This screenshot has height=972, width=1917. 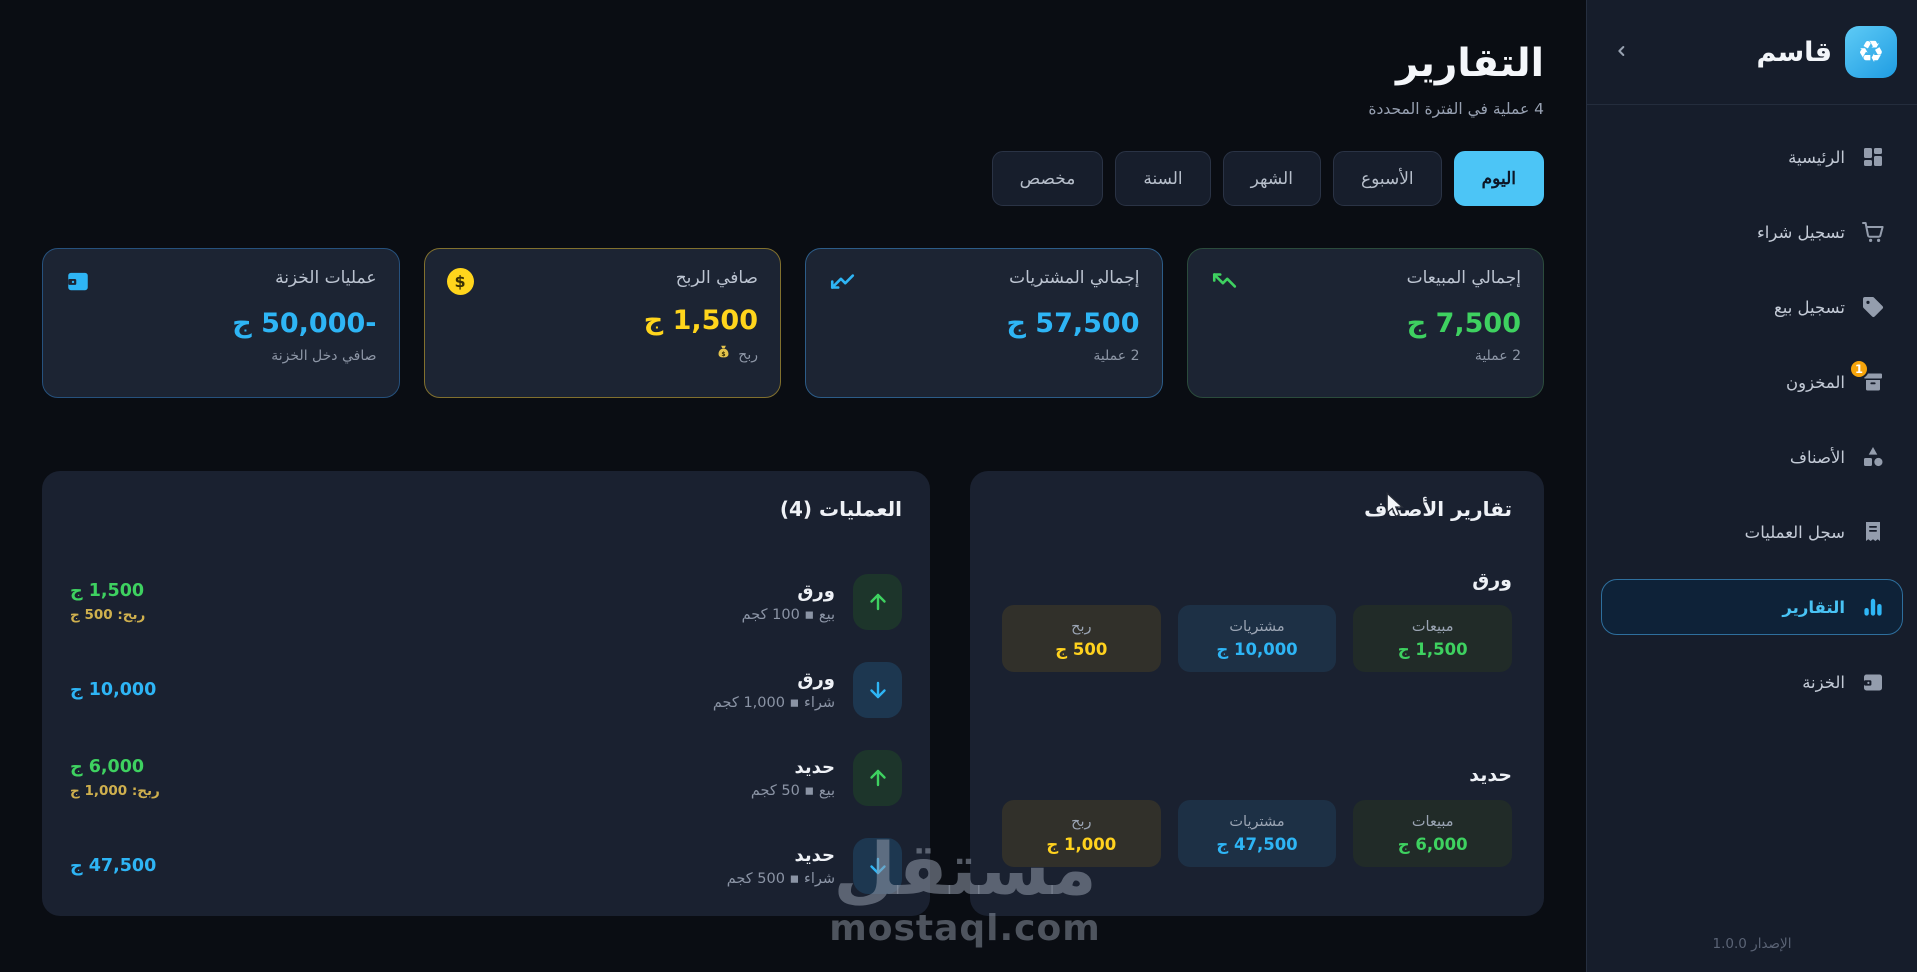 I want to click on sidebar-nav: الرئيسية تسجيل شراء تسجيل بيع 1 ال, so click(x=1752, y=510).